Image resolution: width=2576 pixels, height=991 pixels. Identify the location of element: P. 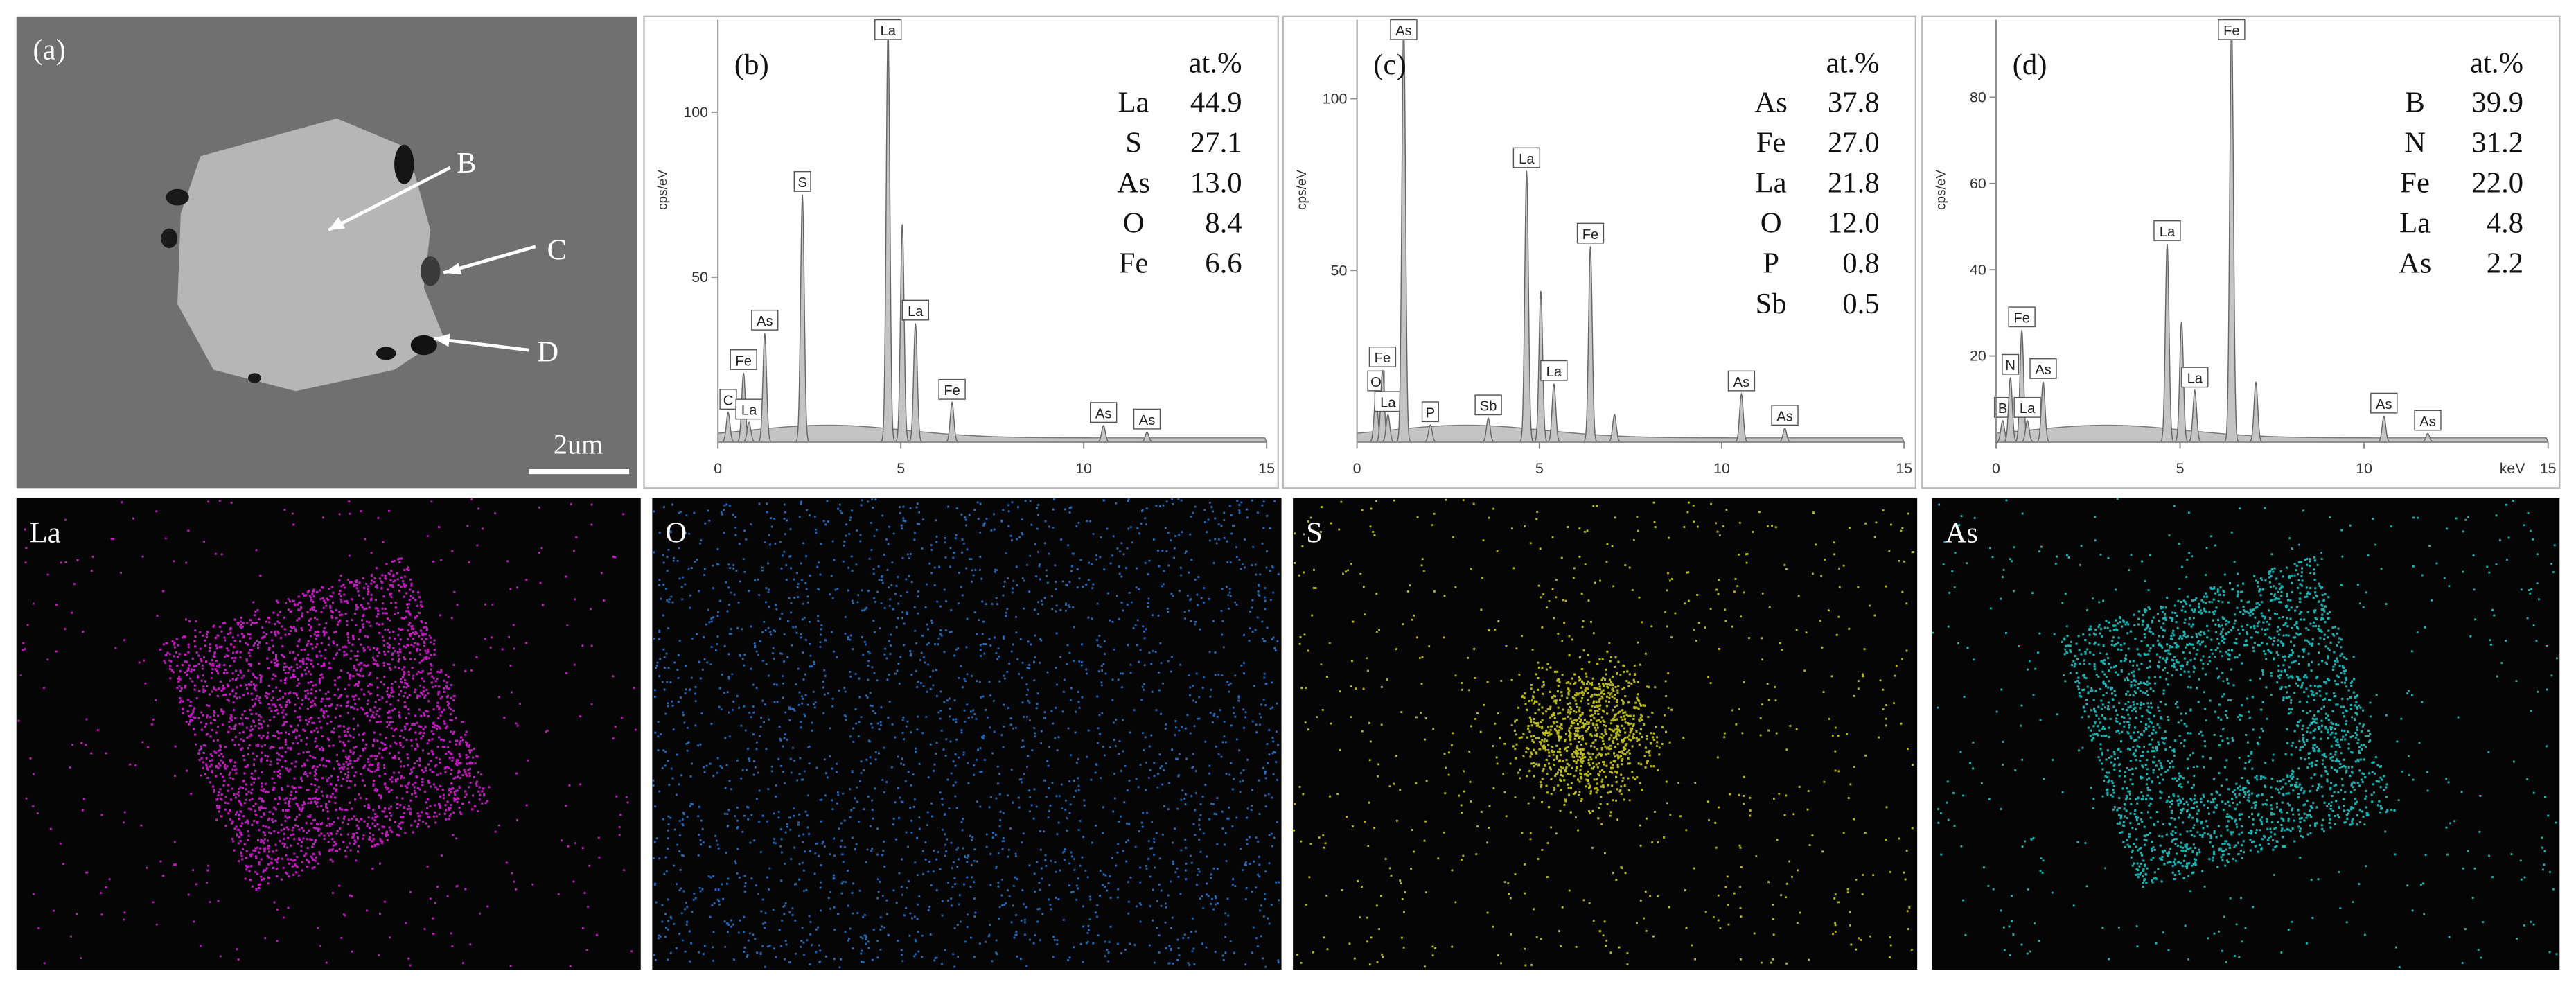
(1771, 263).